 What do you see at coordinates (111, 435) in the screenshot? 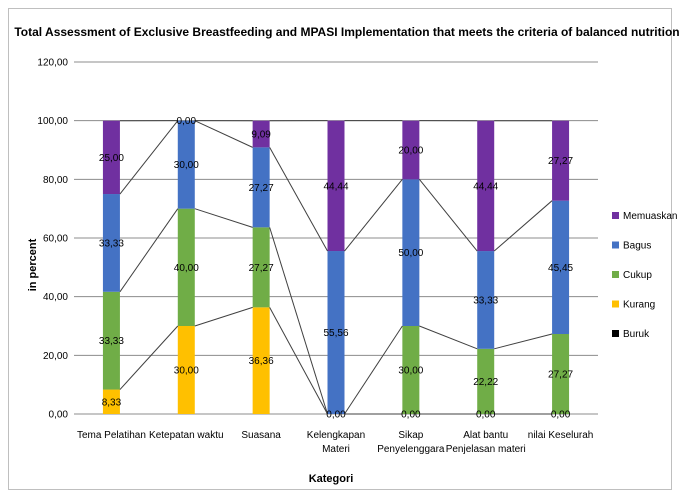
I see `x-category-label: Tema Pelatihan` at bounding box center [111, 435].